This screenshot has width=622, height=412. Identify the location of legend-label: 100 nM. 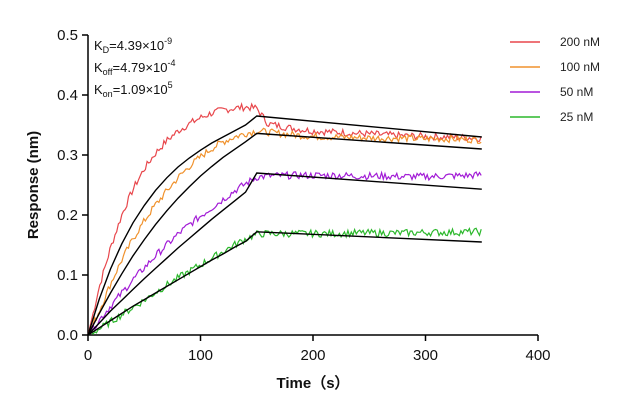
(580, 67).